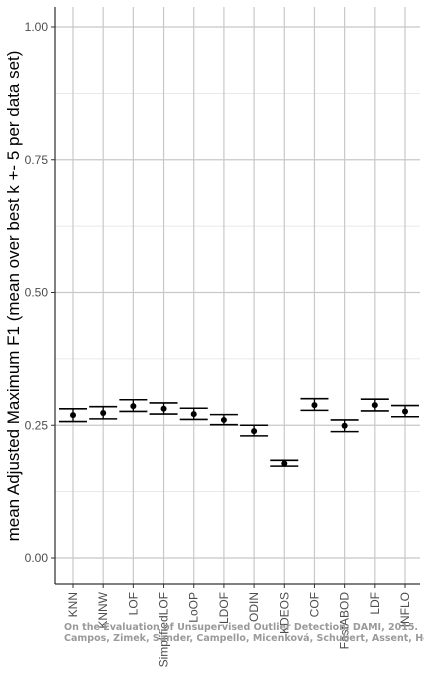 The image size is (424, 673). I want to click on errorbar-ldf, so click(374, 405).